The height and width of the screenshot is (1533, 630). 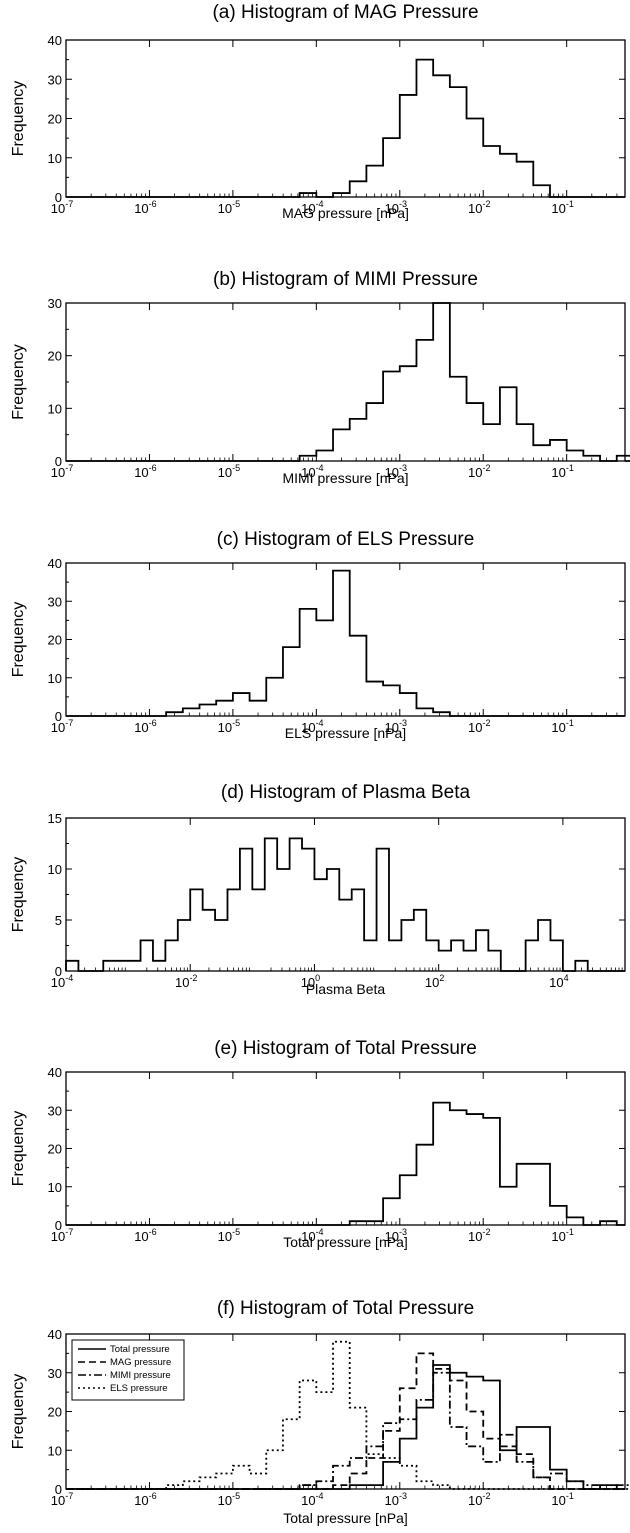 I want to click on x-tick-label: 10⁴, so click(x=558, y=981).